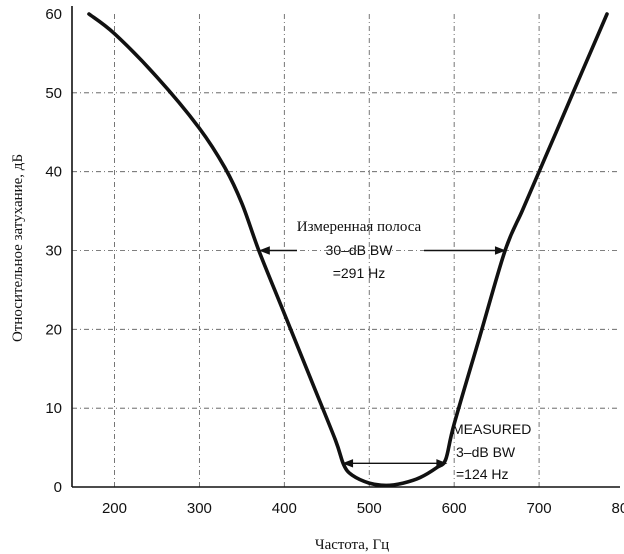 This screenshot has height=554, width=624. What do you see at coordinates (199, 508) in the screenshot?
I see `x-tick-label-300: 300` at bounding box center [199, 508].